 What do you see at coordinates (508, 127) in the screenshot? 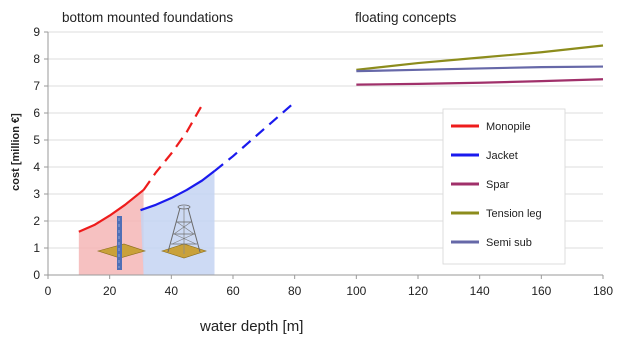
I see `legend-label-monopile: Monopile` at bounding box center [508, 127].